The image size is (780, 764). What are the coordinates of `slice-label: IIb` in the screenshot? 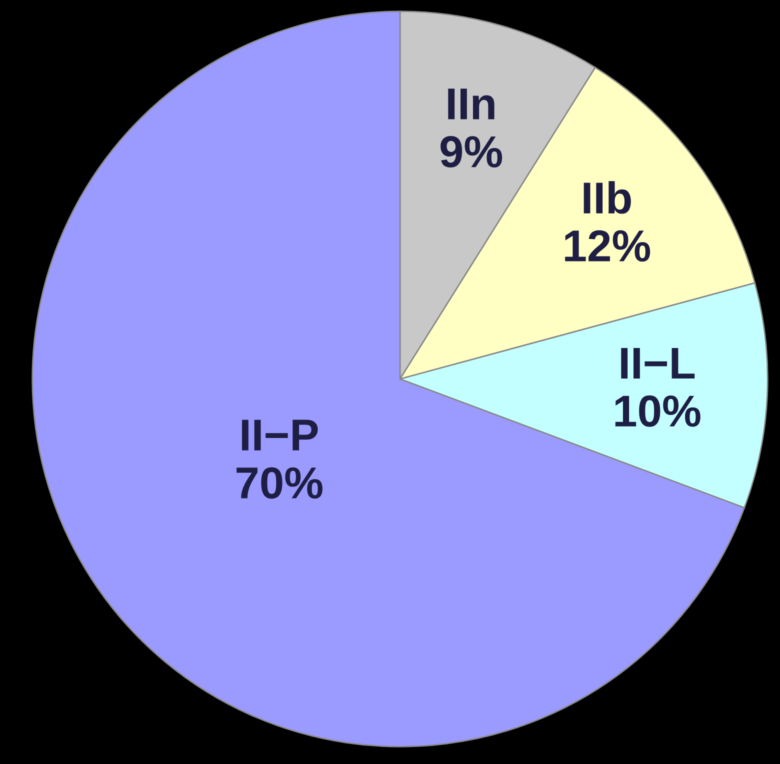 It's located at (607, 197).